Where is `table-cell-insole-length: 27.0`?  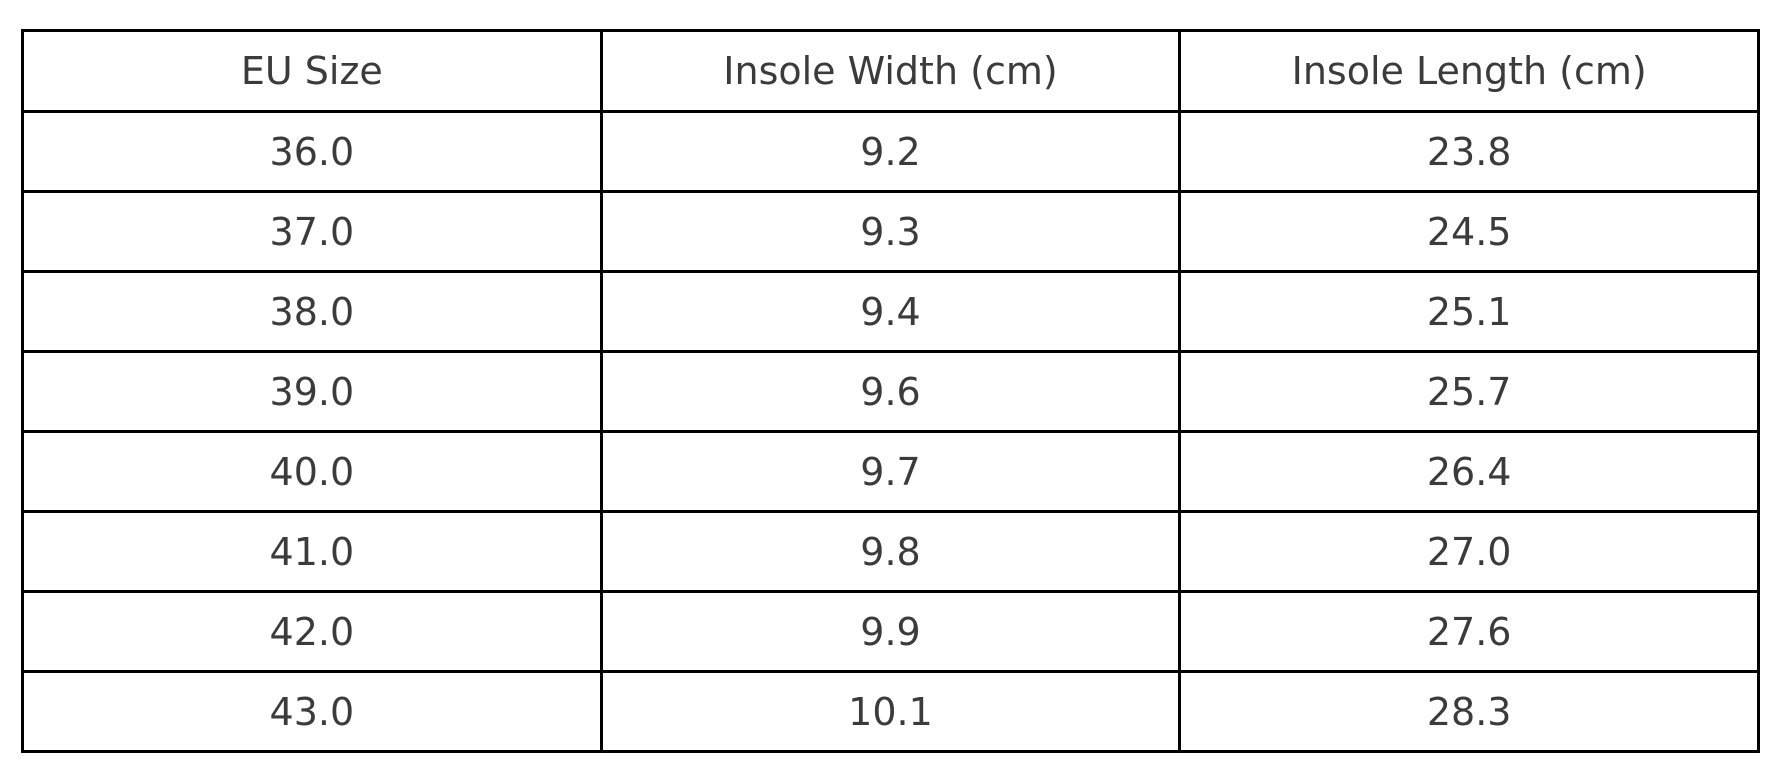 table-cell-insole-length: 27.0 is located at coordinates (1469, 551).